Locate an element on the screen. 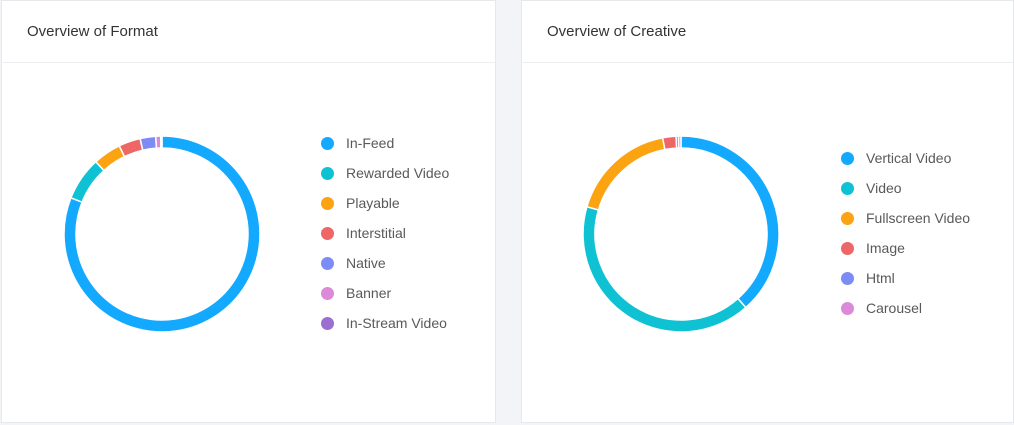  legend-item-fullscreen-video: Fullscreen Video is located at coordinates (905, 218).